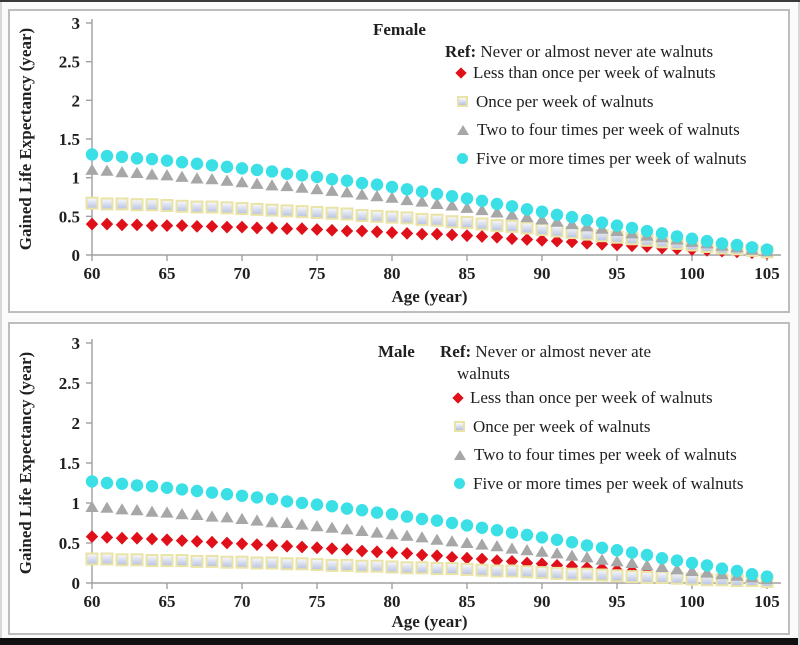 The image size is (800, 645). What do you see at coordinates (467, 601) in the screenshot?
I see `x-tick-label: 85` at bounding box center [467, 601].